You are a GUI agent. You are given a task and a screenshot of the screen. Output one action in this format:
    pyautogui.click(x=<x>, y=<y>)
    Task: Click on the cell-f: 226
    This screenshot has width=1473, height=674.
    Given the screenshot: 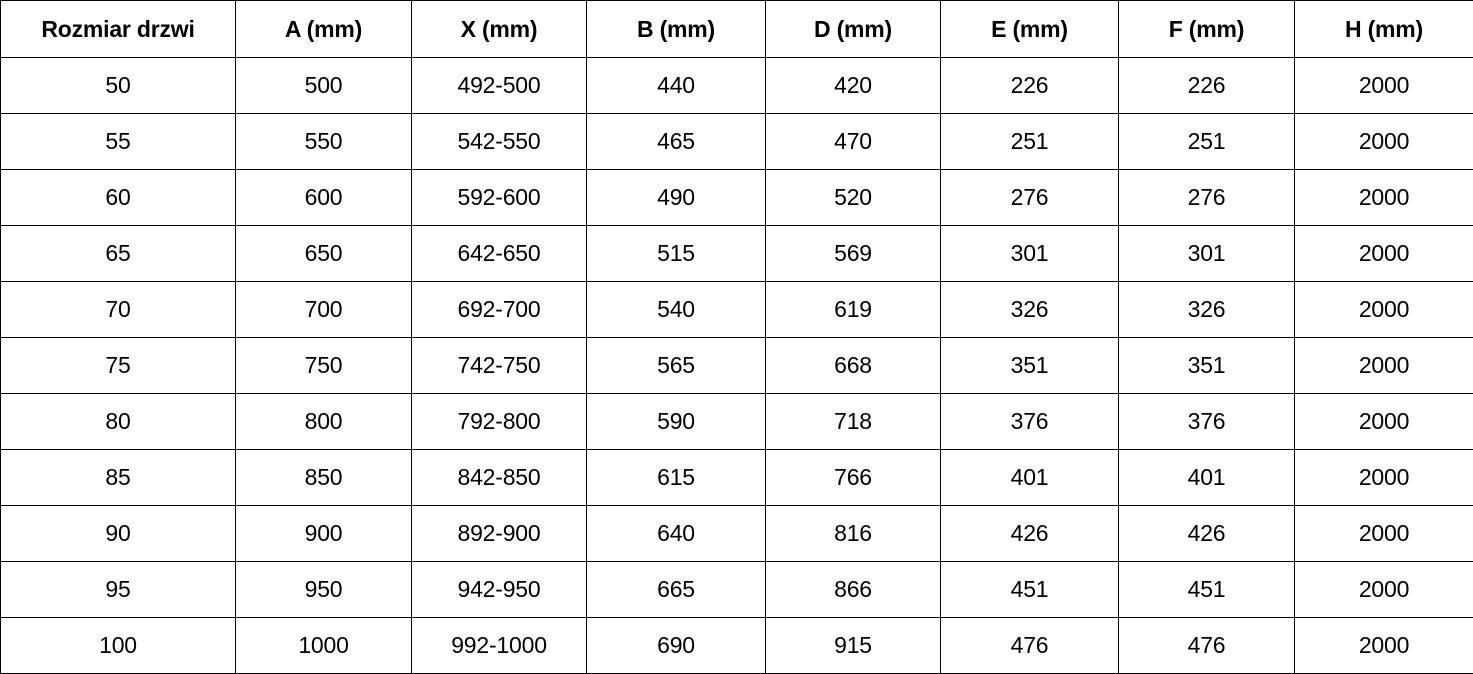 What is the action you would take?
    pyautogui.click(x=1207, y=86)
    